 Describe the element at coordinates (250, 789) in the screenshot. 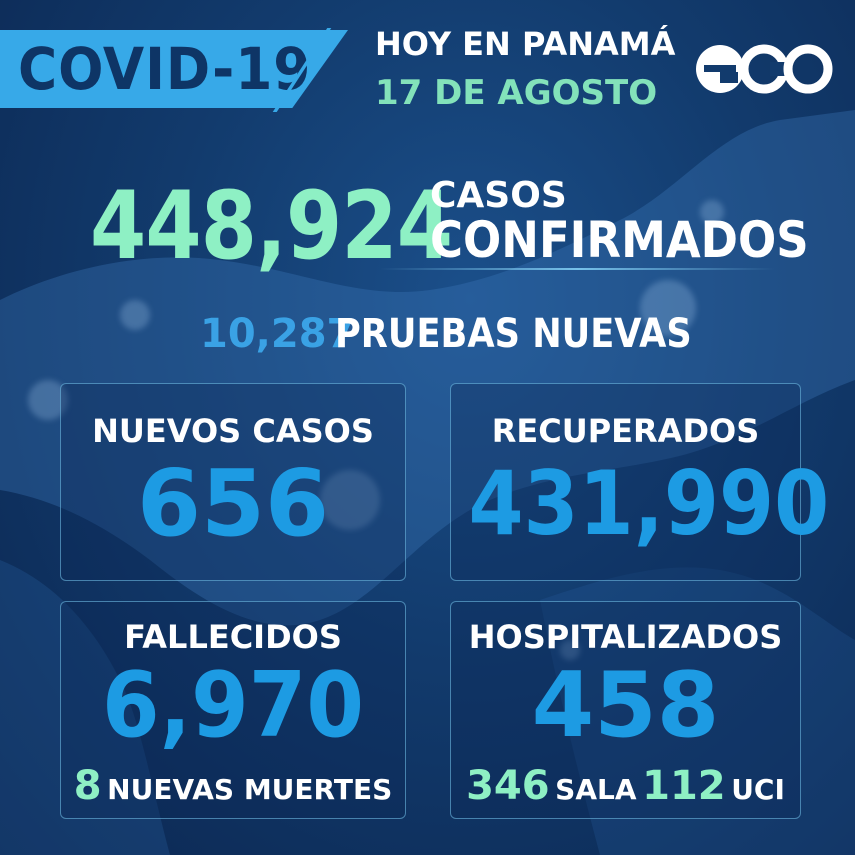

I see `new-deaths-label: NUEVAS MUERTES` at that location.